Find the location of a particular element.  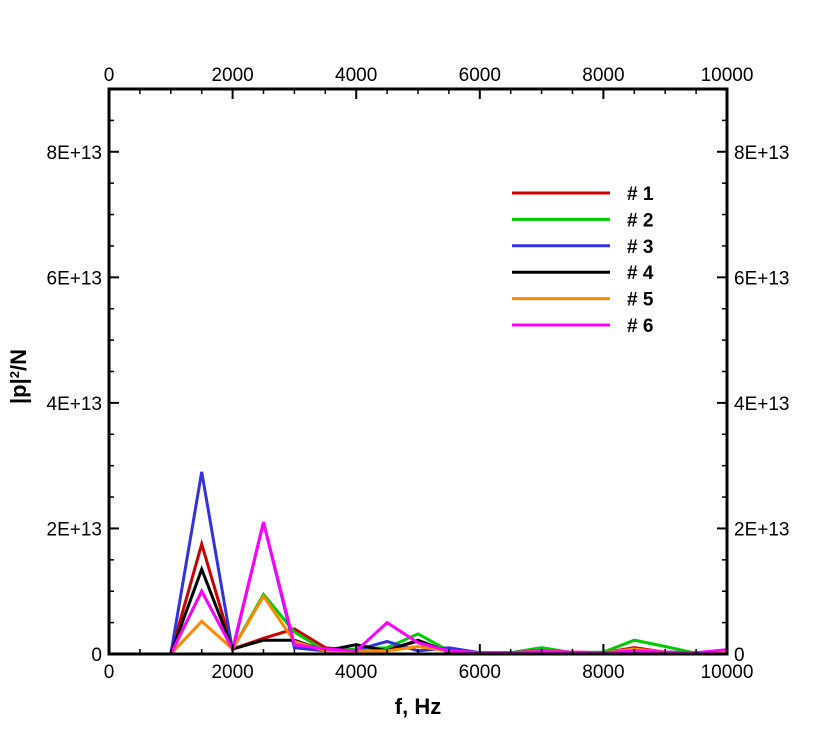

y-tick-label-right: 8E+13 is located at coordinates (761, 153).